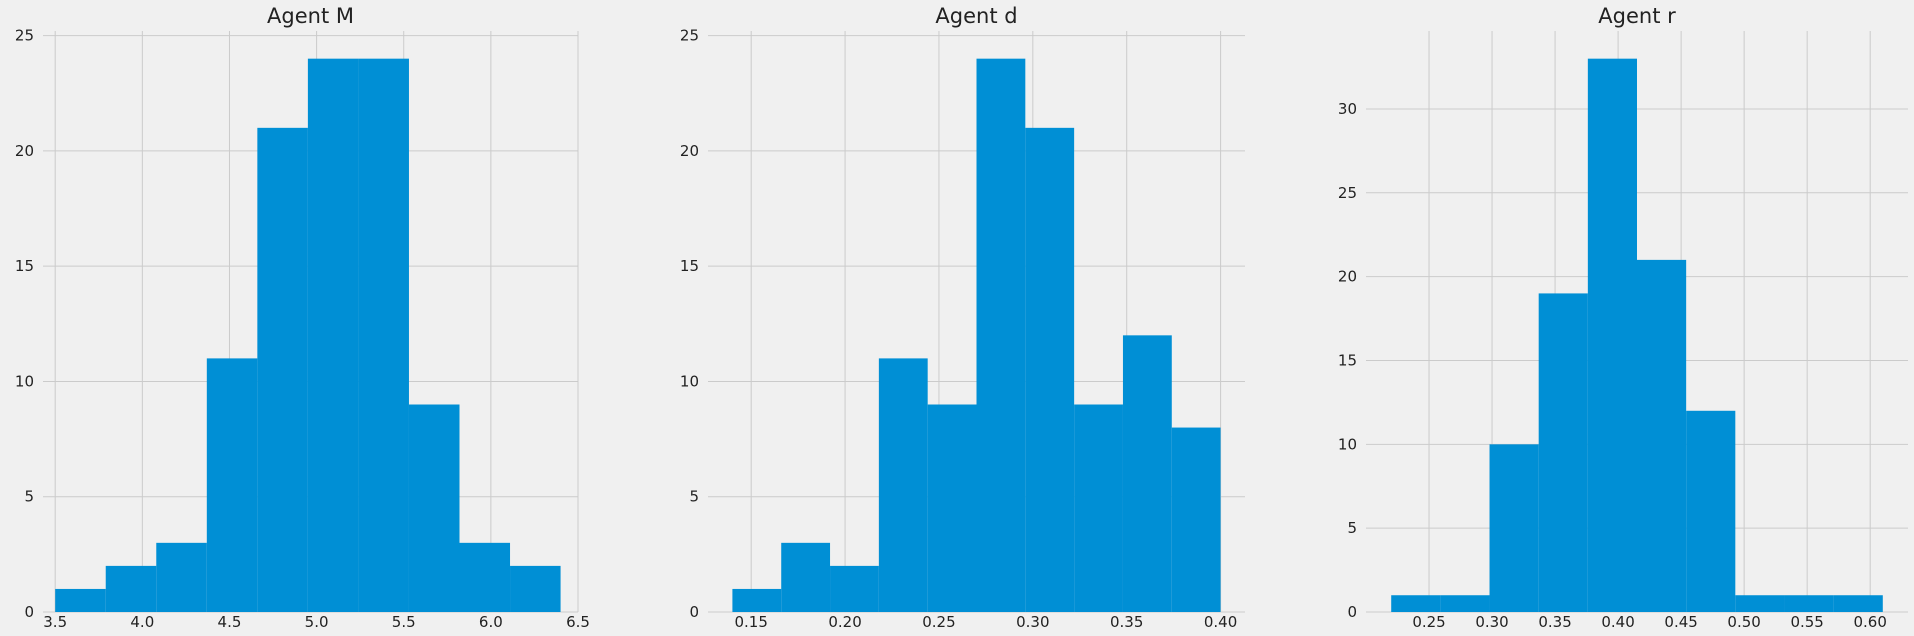 The width and height of the screenshot is (1914, 636). I want to click on x-tick-label: 0.20, so click(844, 622).